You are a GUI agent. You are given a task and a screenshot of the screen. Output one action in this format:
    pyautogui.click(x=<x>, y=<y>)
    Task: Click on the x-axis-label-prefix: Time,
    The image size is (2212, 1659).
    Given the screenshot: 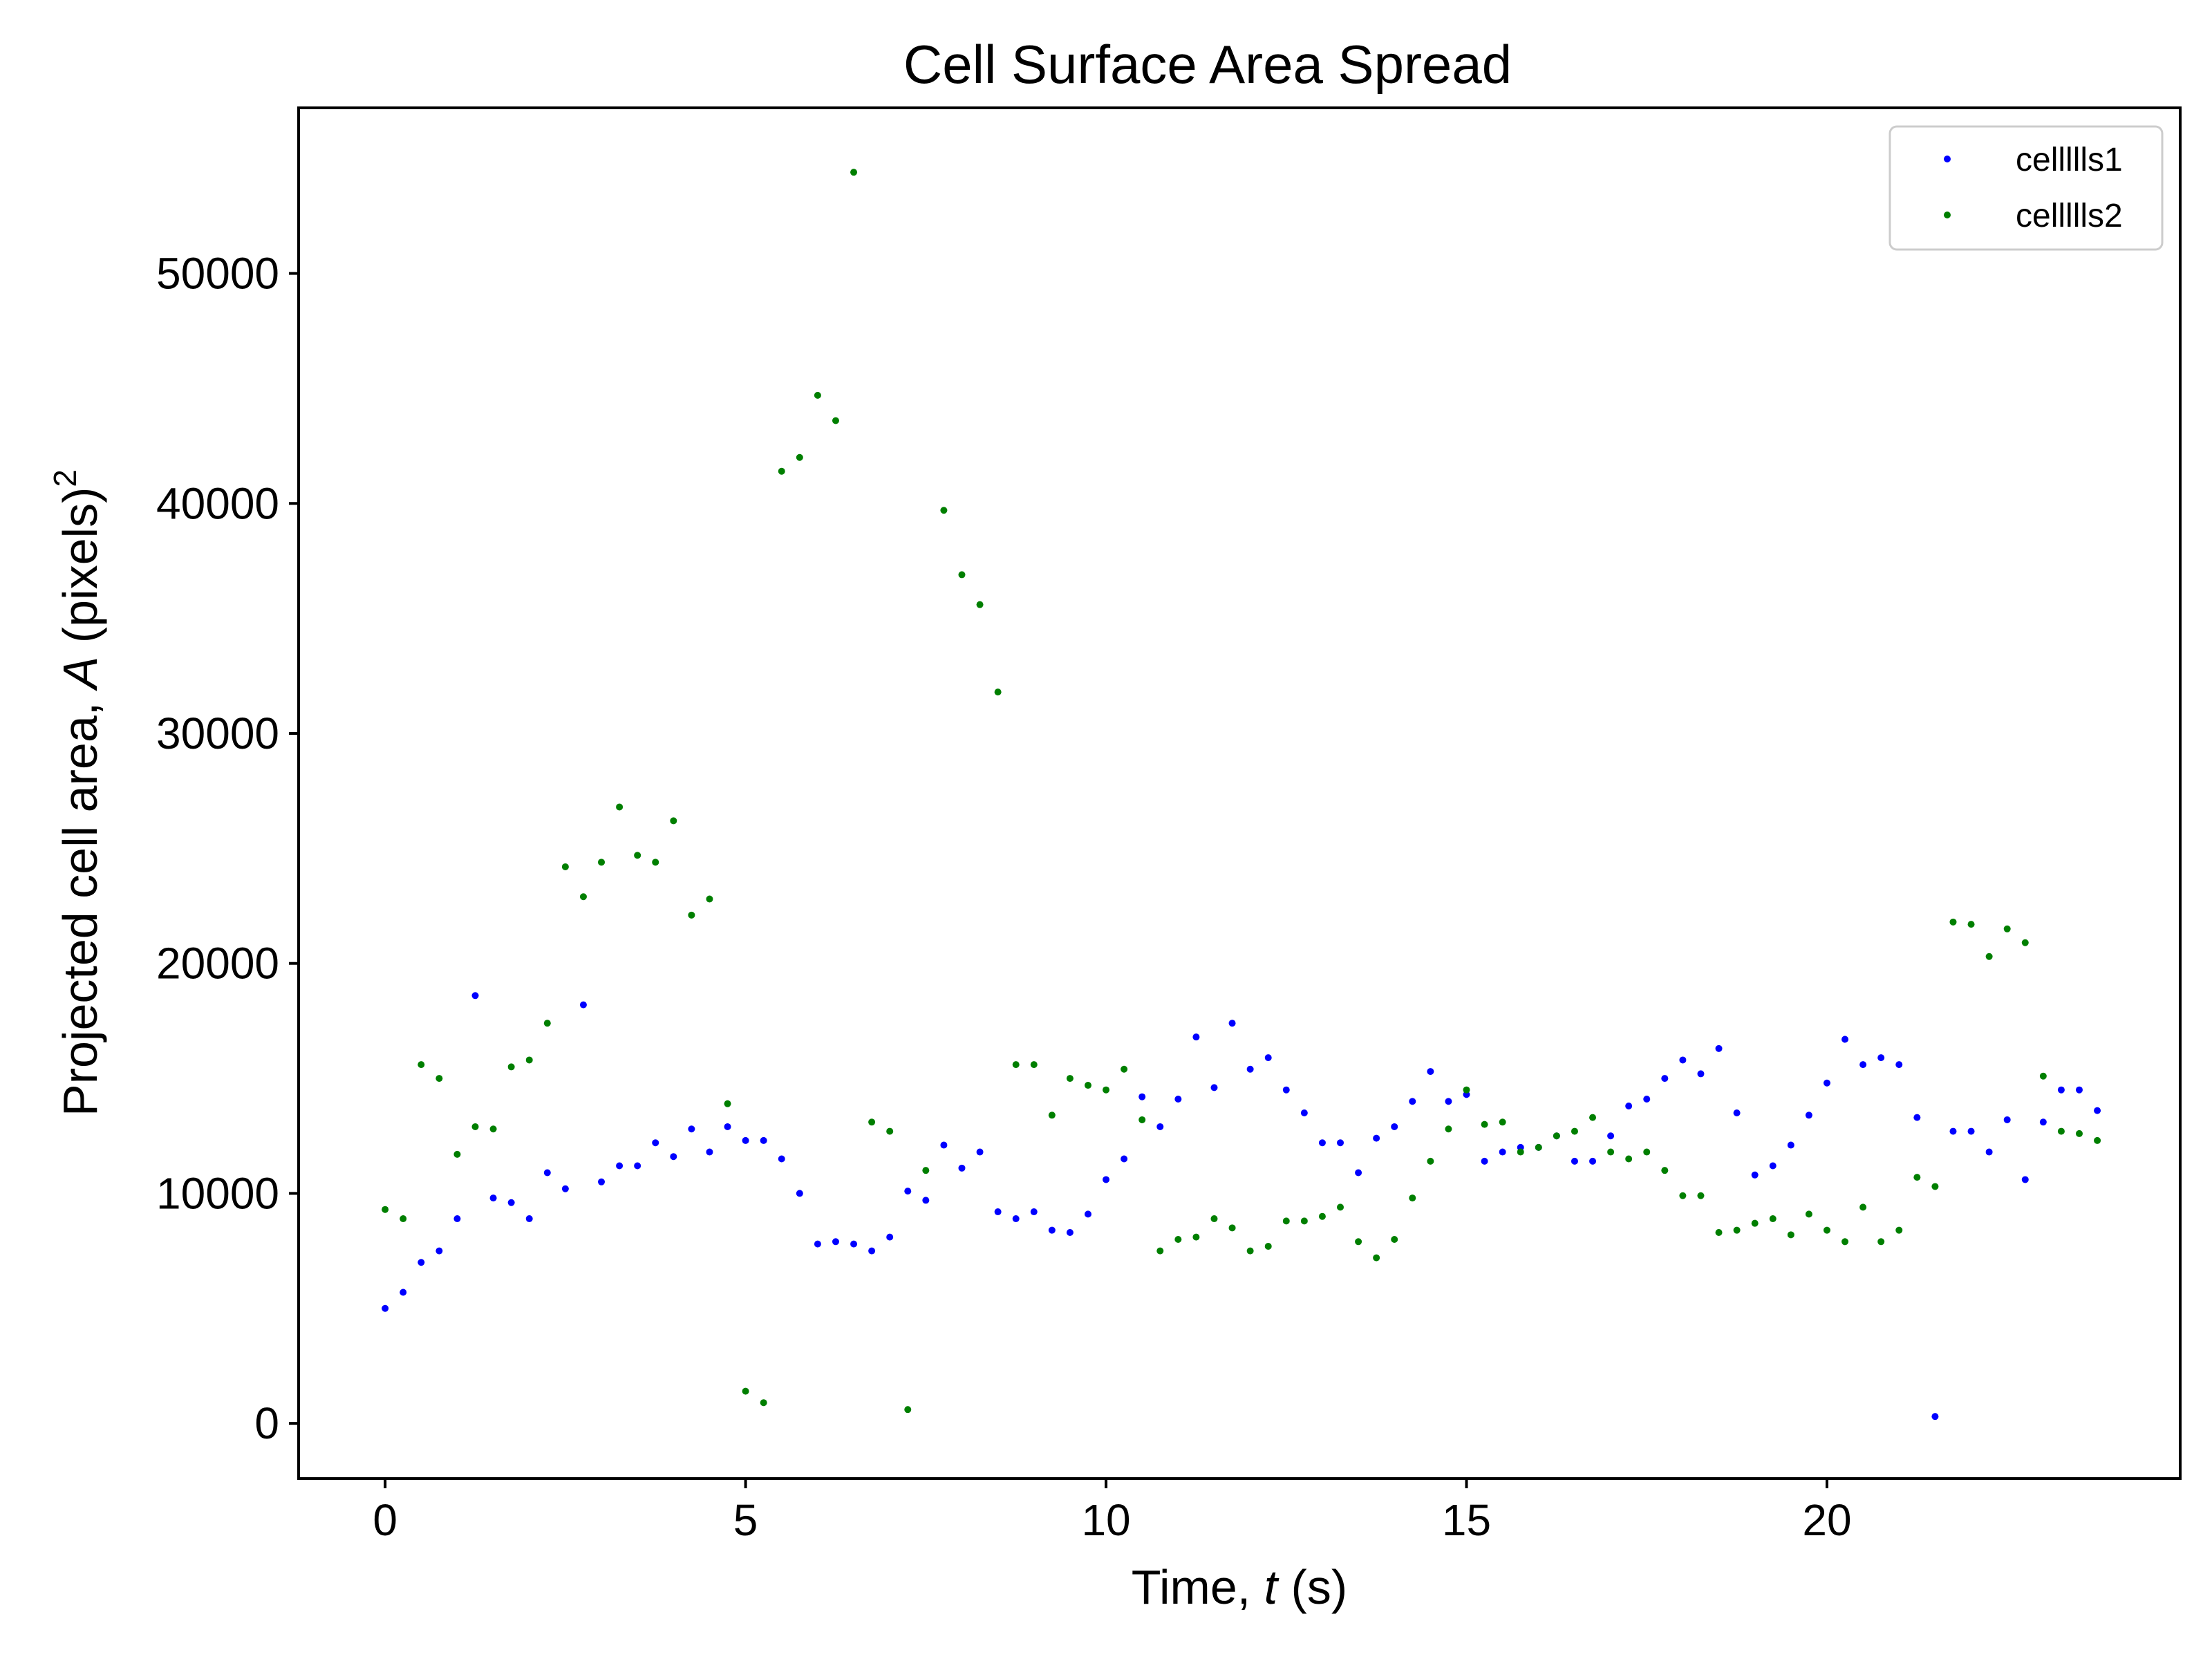 What is the action you would take?
    pyautogui.click(x=1198, y=1587)
    